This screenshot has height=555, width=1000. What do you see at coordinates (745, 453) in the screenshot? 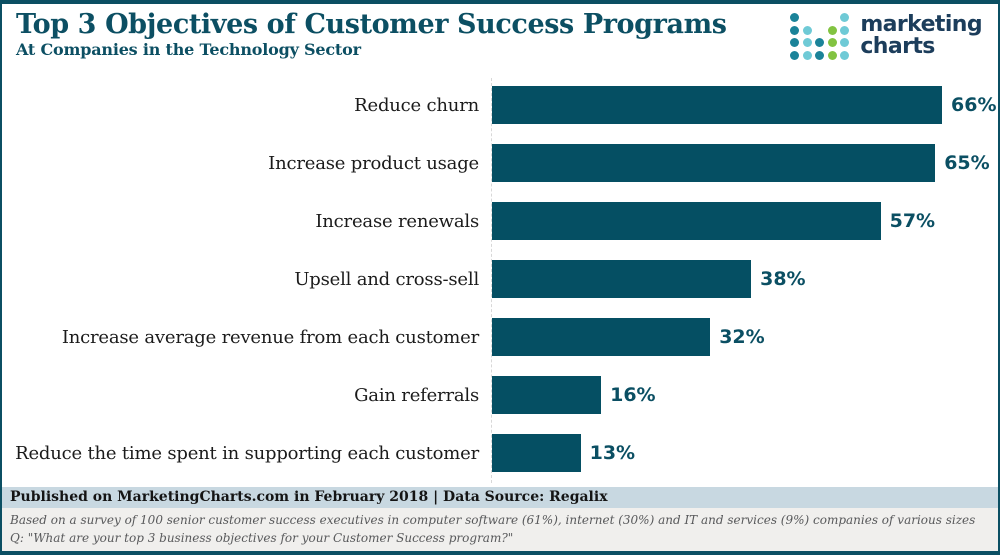
I see `bar-cell: 13%` at bounding box center [745, 453].